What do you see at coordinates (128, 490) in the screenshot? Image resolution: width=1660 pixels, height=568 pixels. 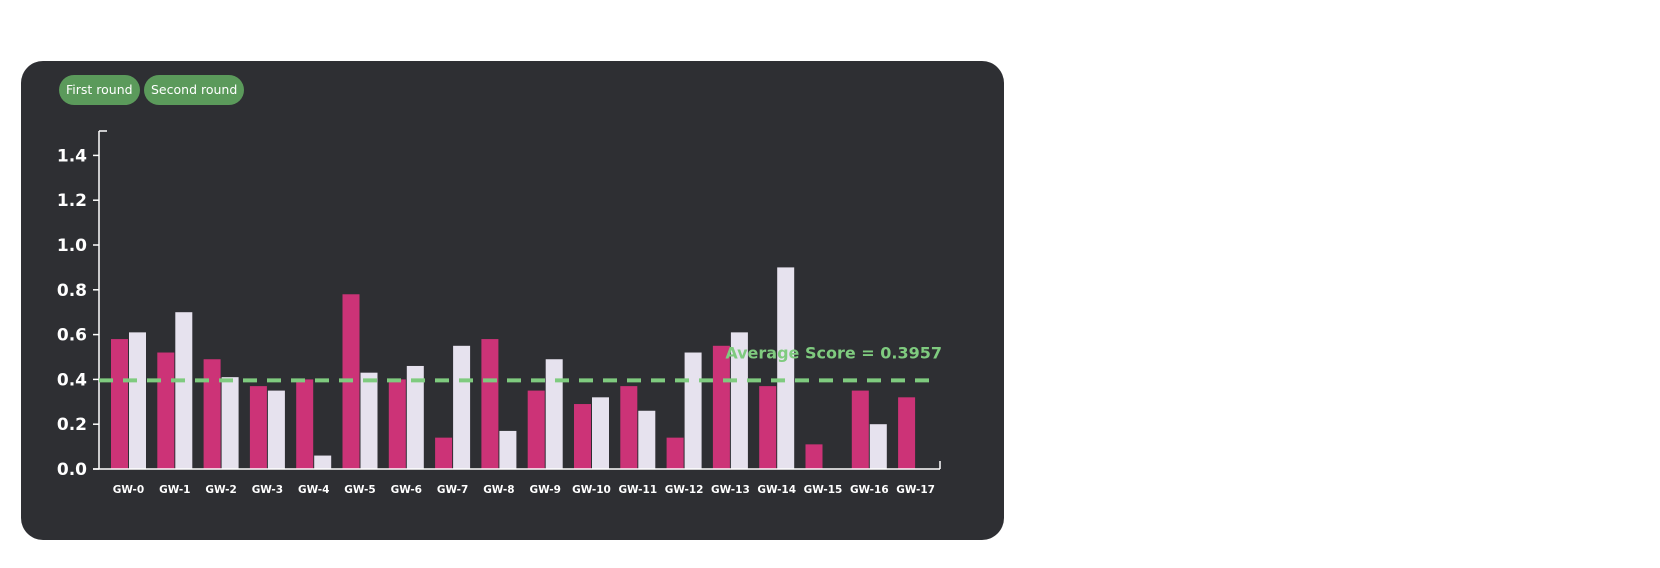 I see `x-tick-label: GW-0` at bounding box center [128, 490].